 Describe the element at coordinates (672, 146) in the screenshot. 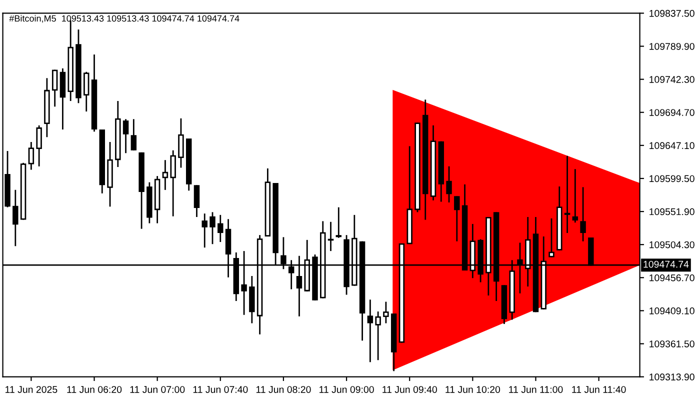

I see `y-tick-label: 109647.10` at that location.